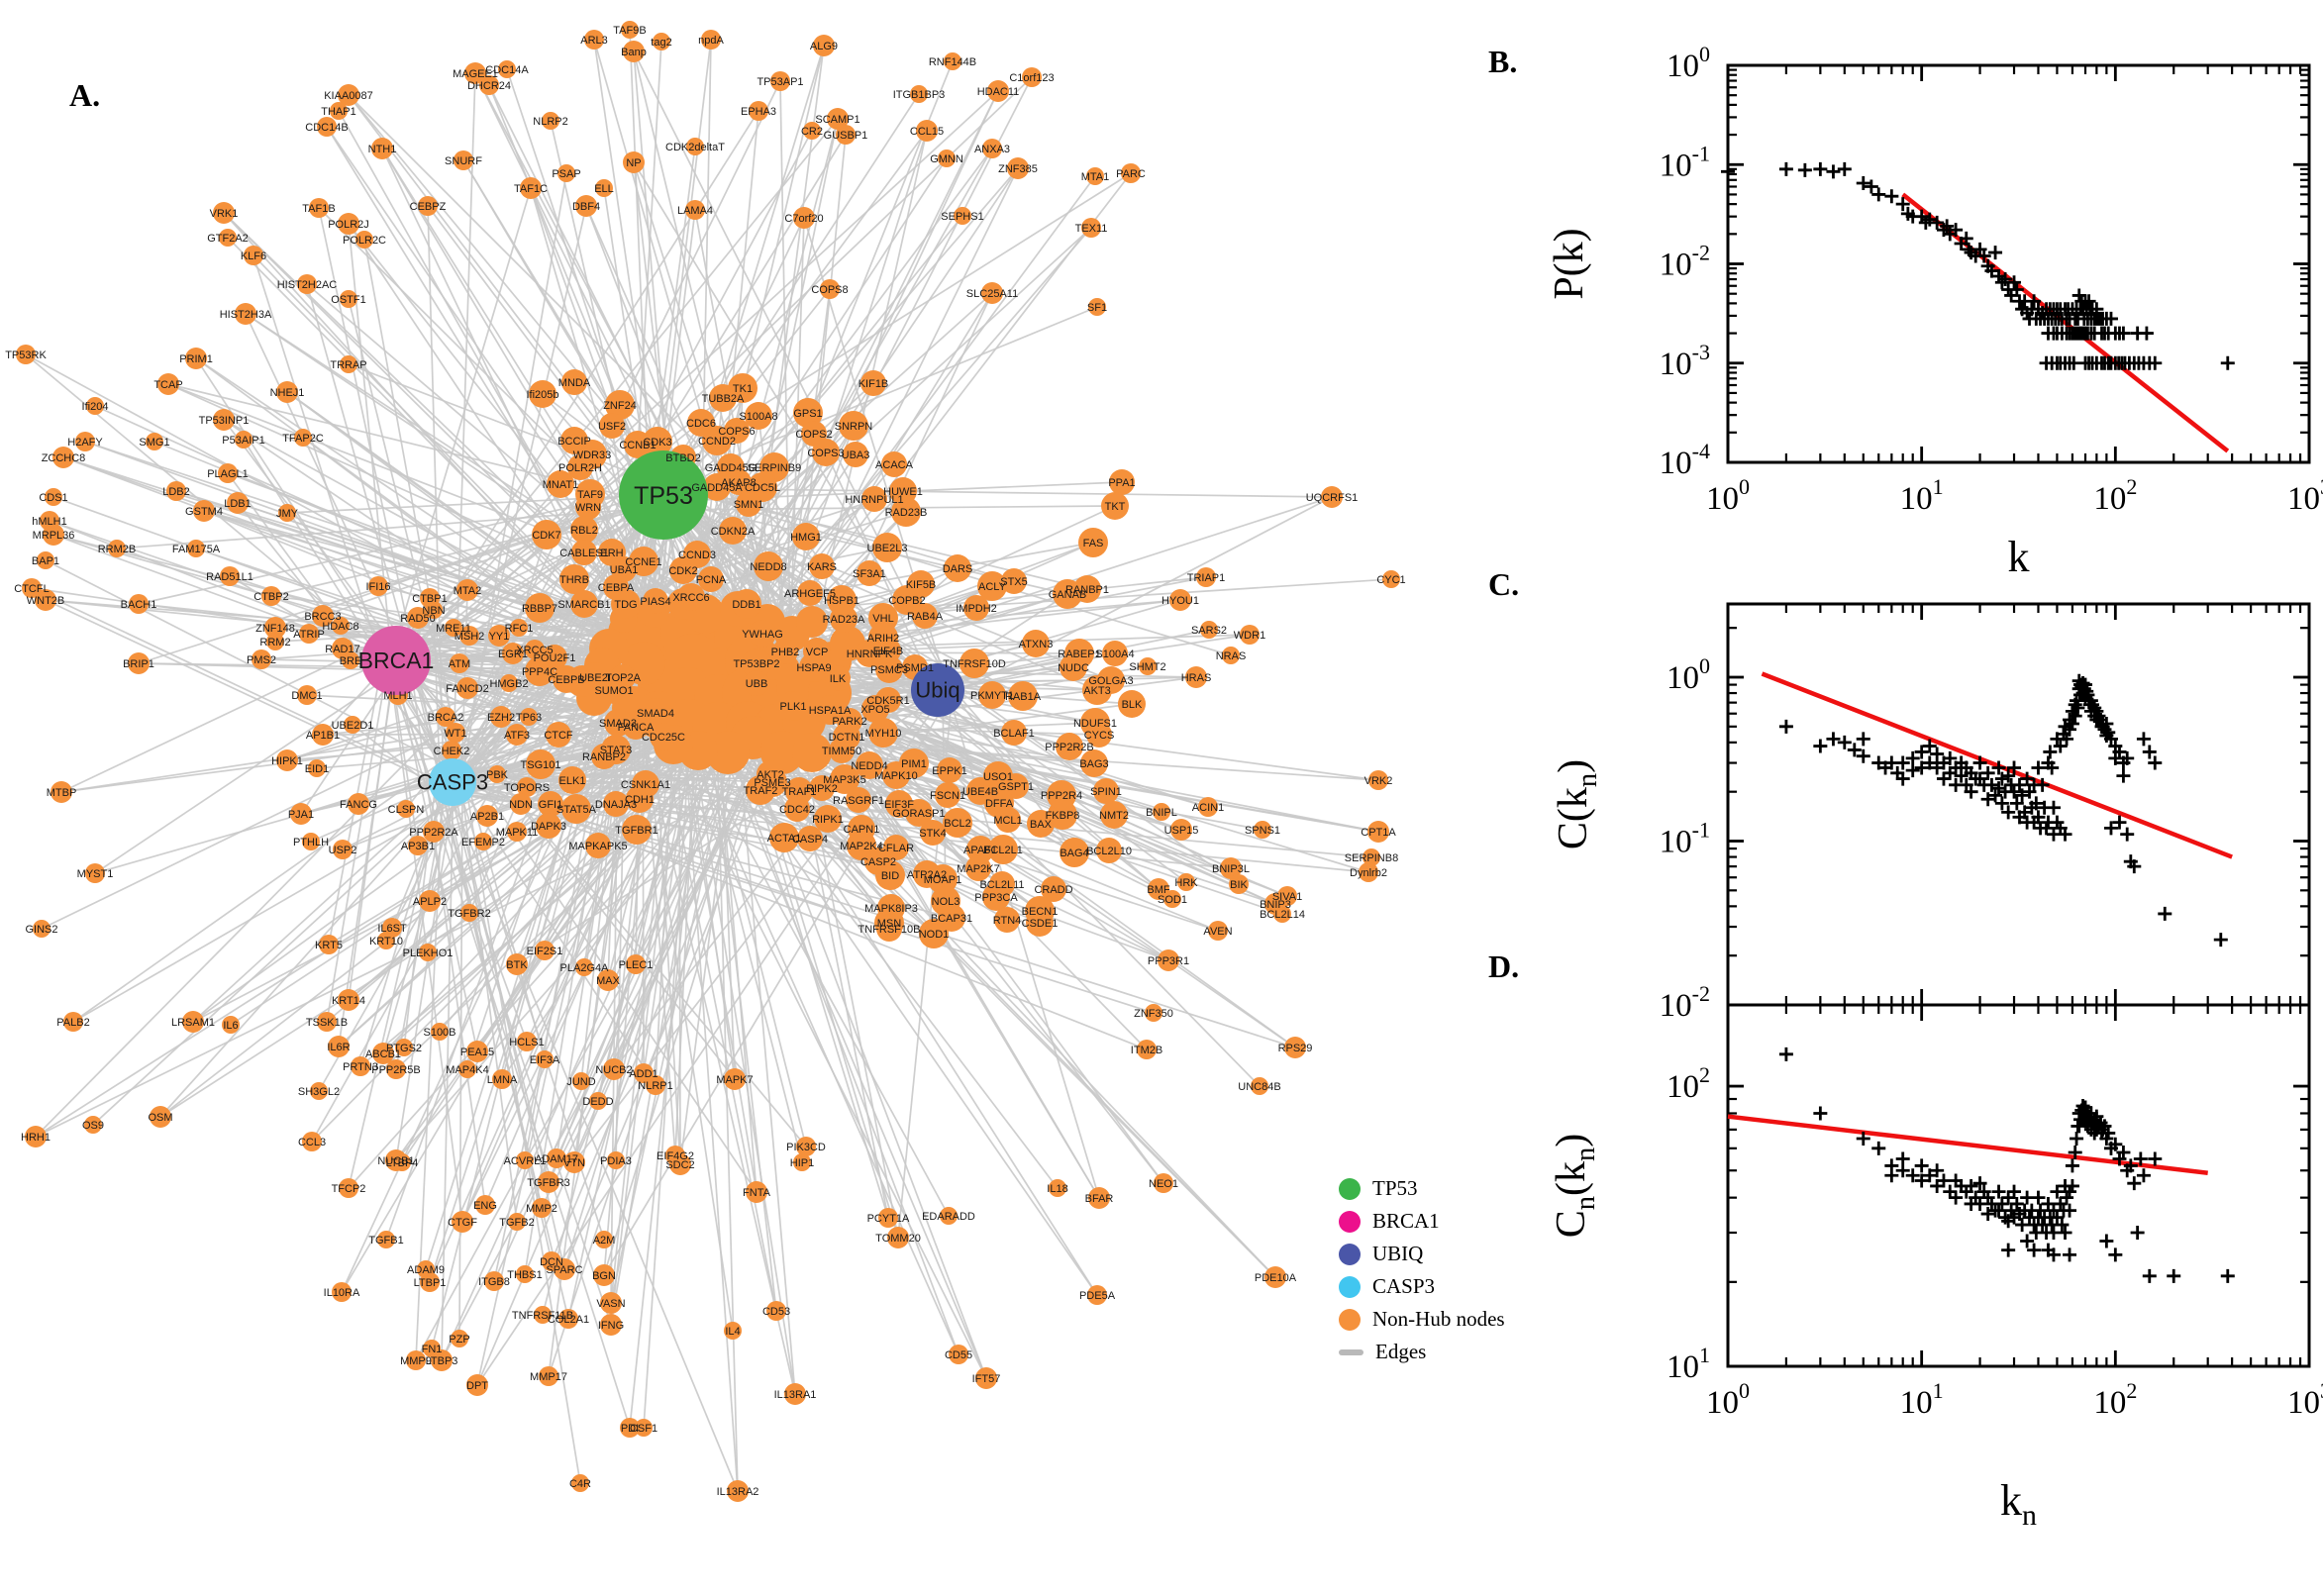 This screenshot has height=1596, width=2323. What do you see at coordinates (630, 1429) in the screenshot?
I see `node-label: PDI` at bounding box center [630, 1429].